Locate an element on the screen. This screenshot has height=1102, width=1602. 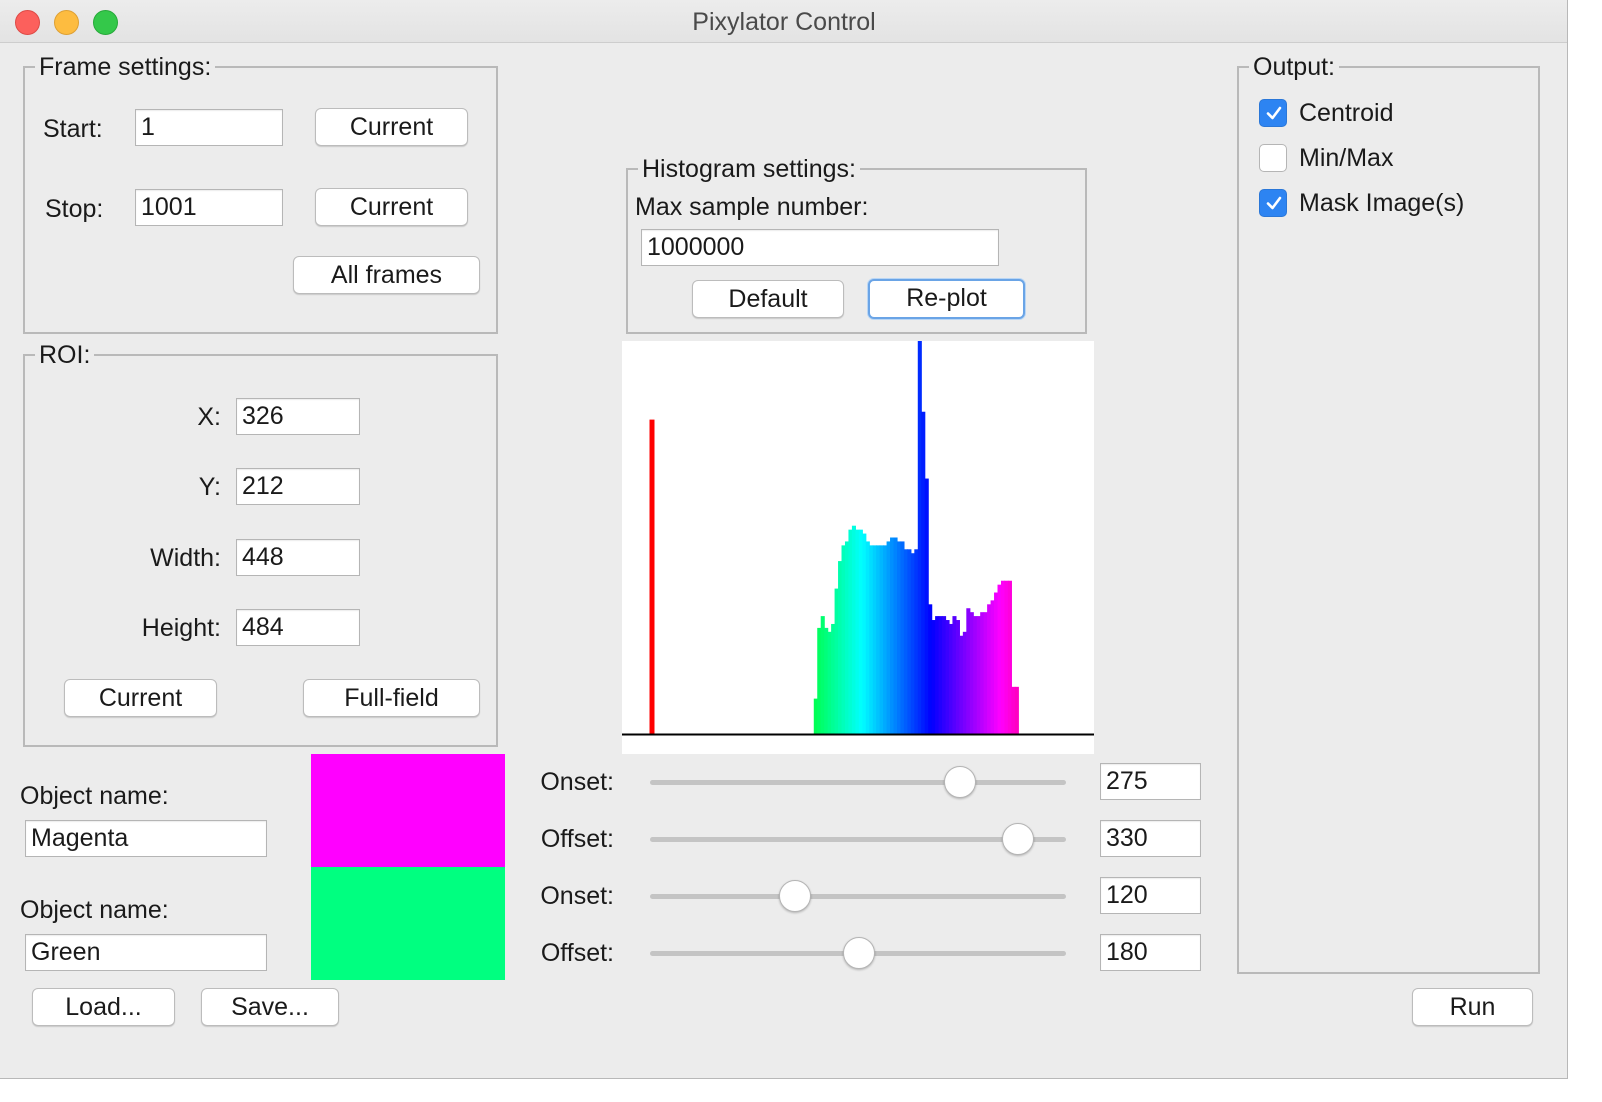
object-name-label-1: Object name: is located at coordinates (94, 796).